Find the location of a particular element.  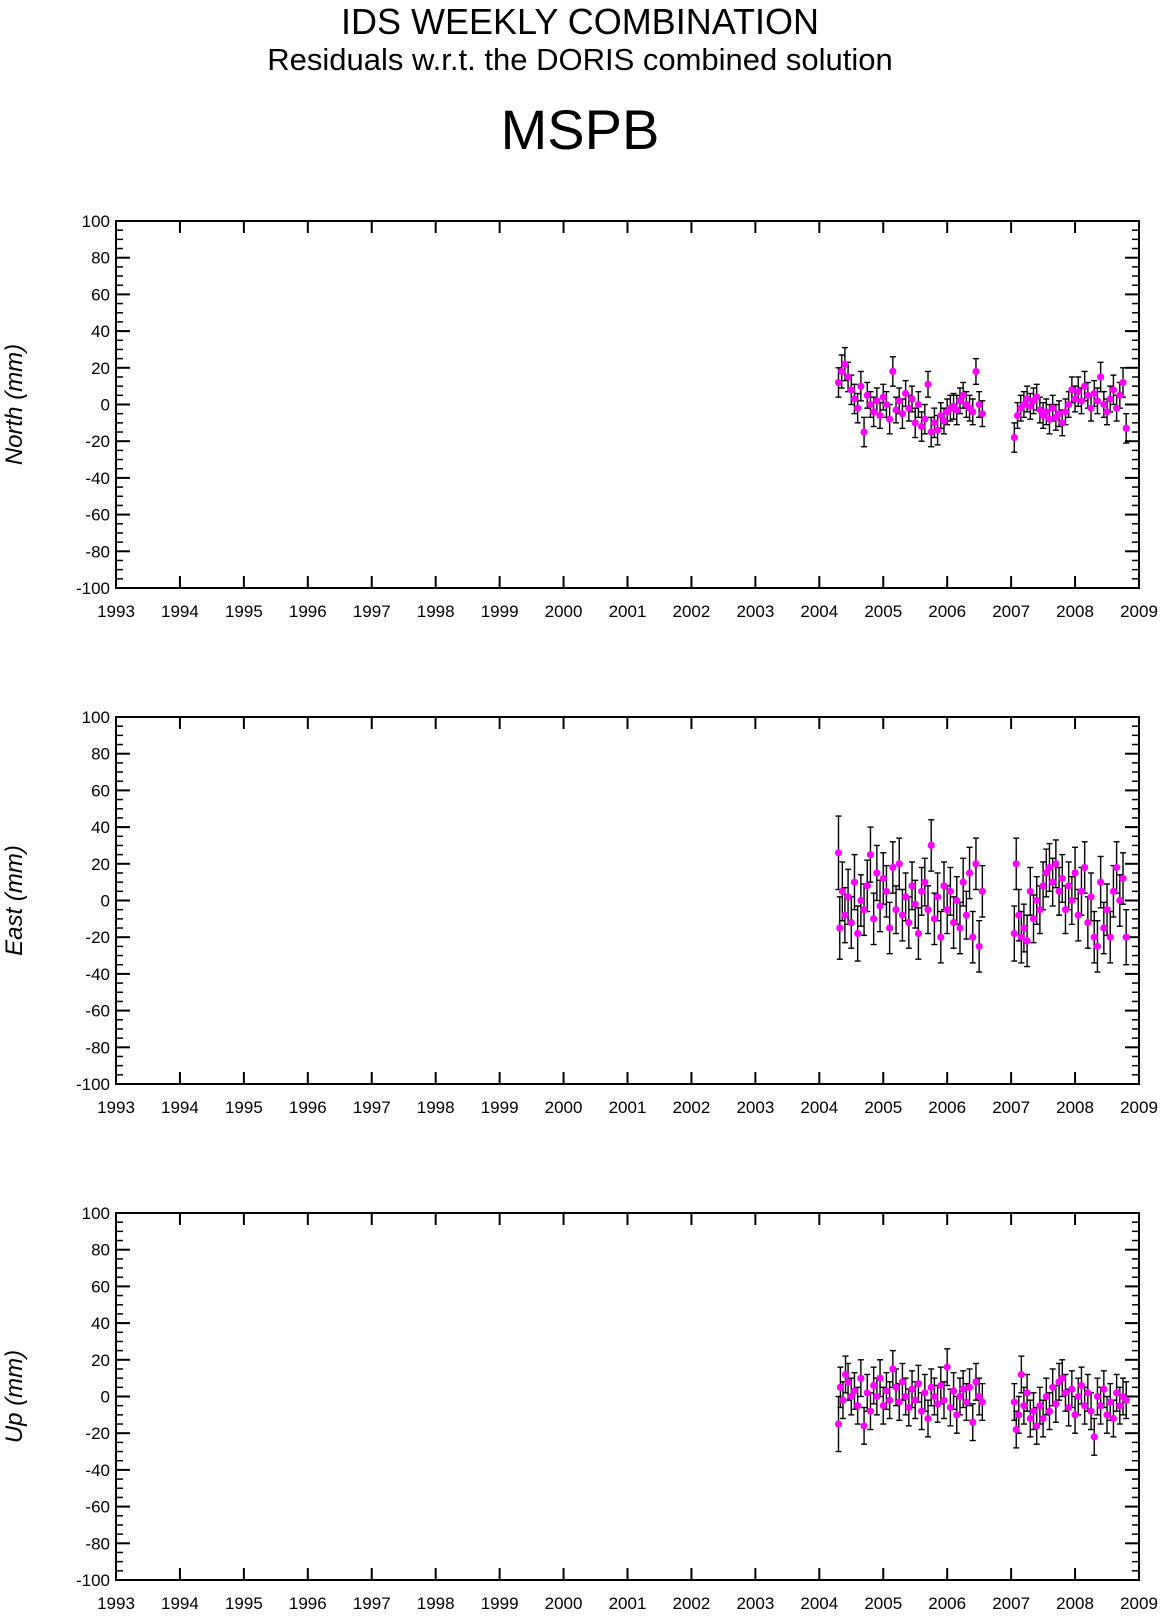

east-x-tick-label: 2006 is located at coordinates (947, 1107).